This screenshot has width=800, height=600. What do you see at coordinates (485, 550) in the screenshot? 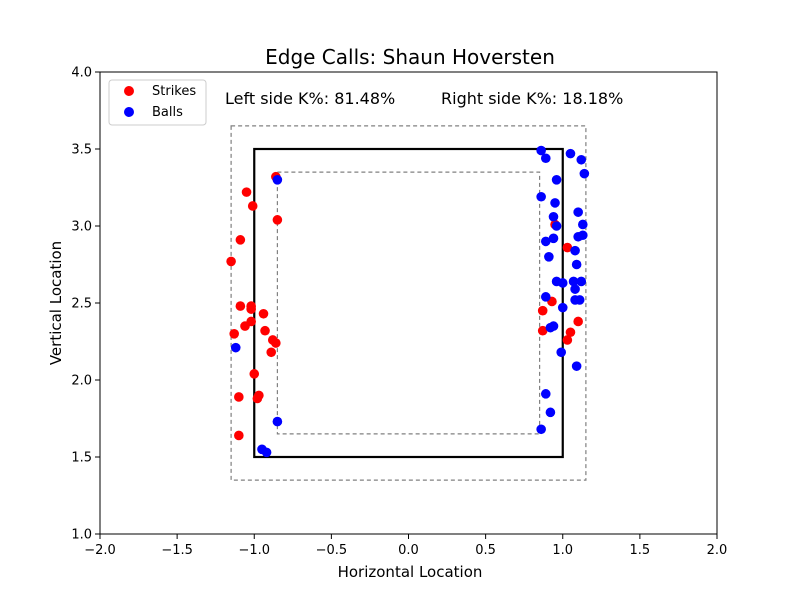
I see `x-tick-label: 0.5` at bounding box center [485, 550].